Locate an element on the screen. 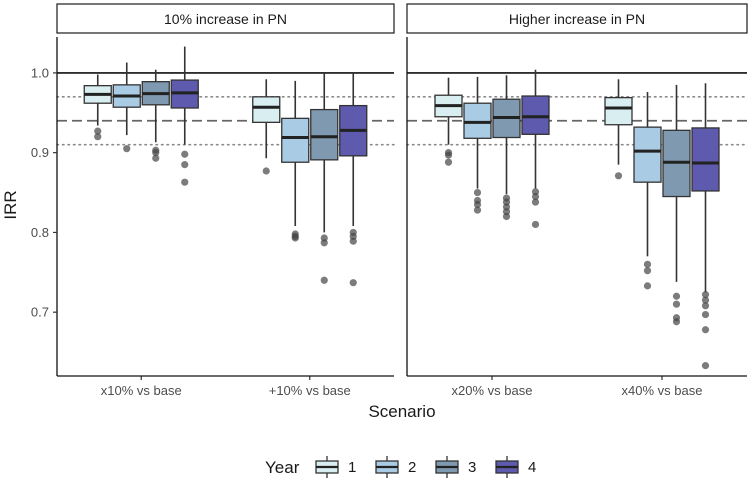  legend-label: 3 is located at coordinates (472, 467).